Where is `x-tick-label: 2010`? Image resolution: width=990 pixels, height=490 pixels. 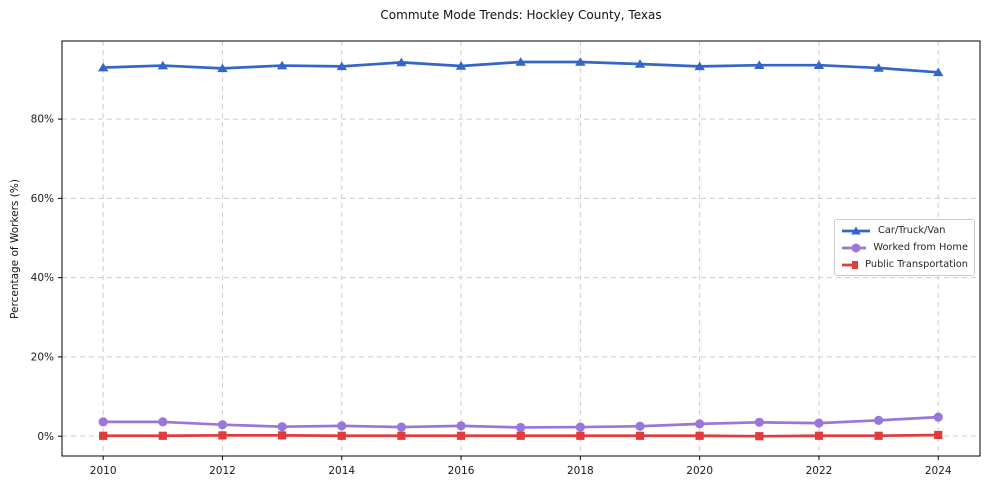 x-tick-label: 2010 is located at coordinates (103, 471).